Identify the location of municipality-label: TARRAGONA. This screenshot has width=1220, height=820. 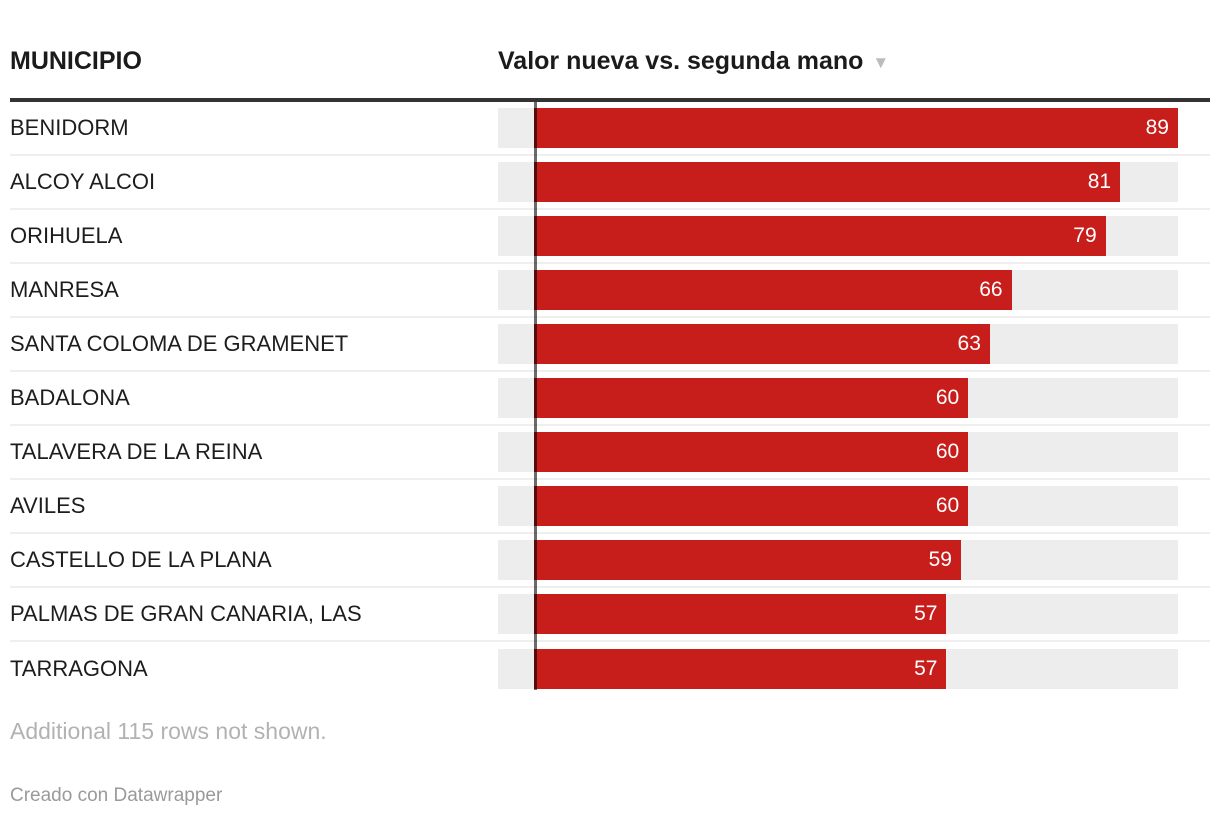
(79, 668).